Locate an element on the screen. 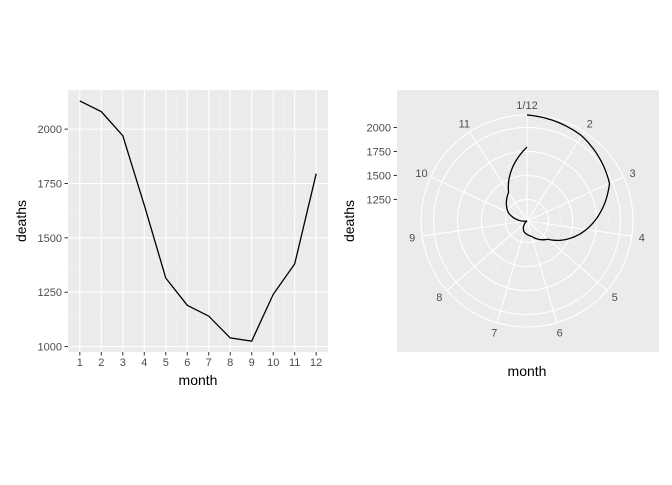 The image size is (672, 485). polar-theta-tick-label: 7 is located at coordinates (494, 333).